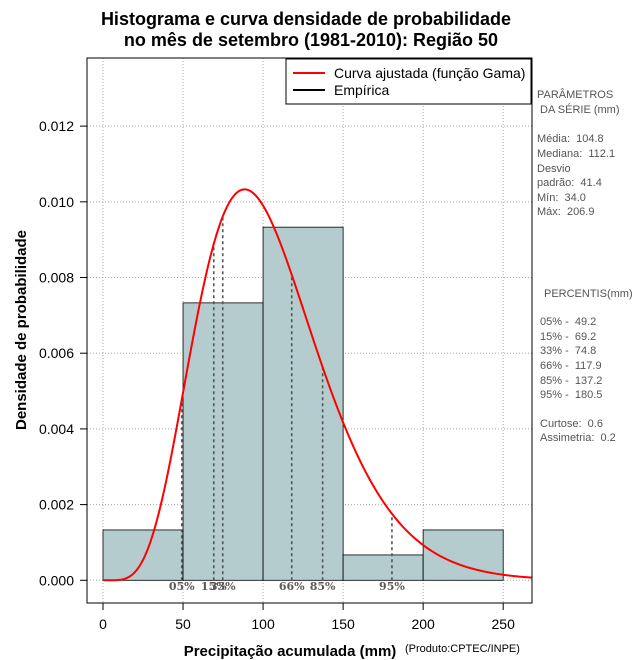  I want to click on stat-curtose: Curtose: 0.6, so click(571, 424).